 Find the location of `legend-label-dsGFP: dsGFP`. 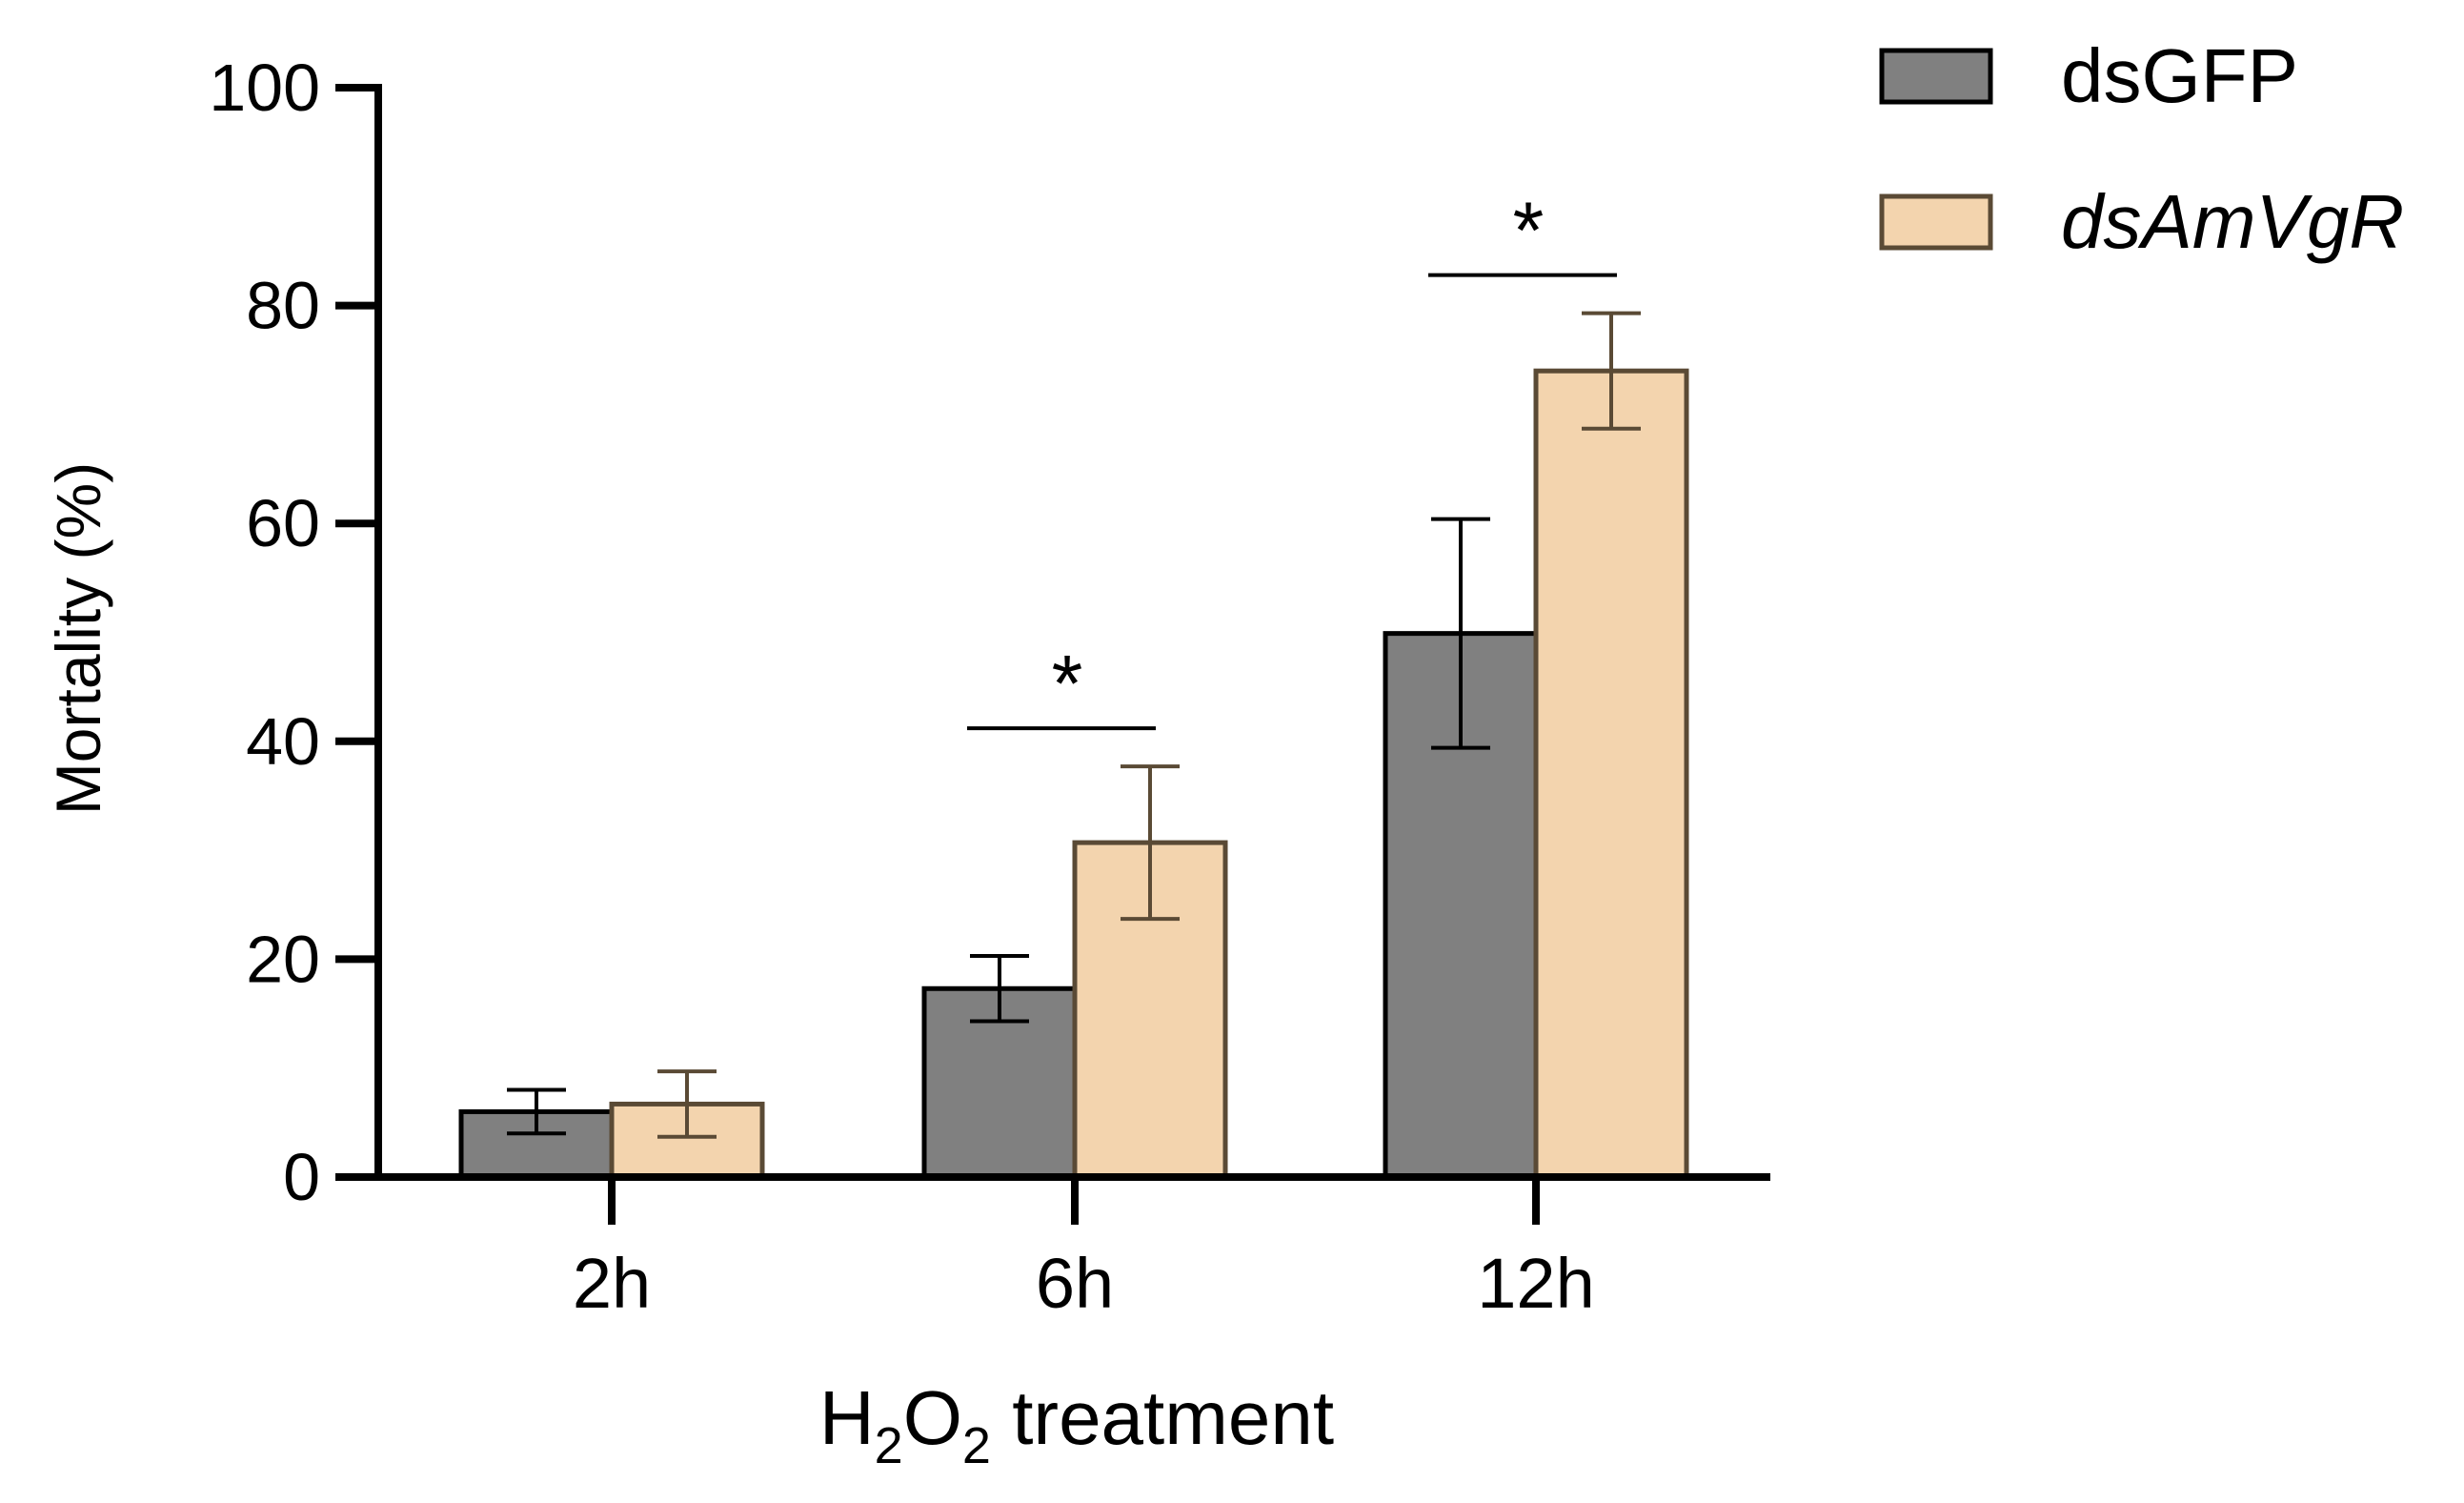

legend-label-dsGFP: dsGFP is located at coordinates (2179, 75).